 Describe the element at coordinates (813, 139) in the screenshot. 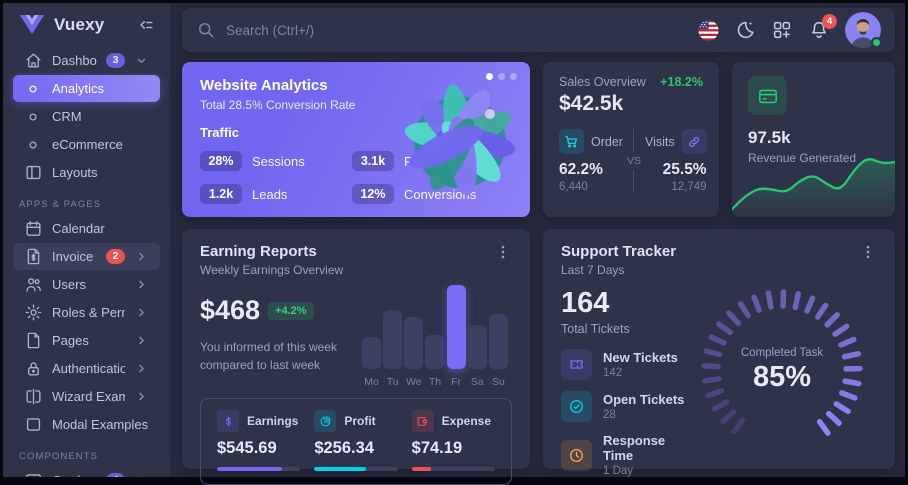

I see `revenue-generated-card: 97.5k Revenue Generated` at that location.